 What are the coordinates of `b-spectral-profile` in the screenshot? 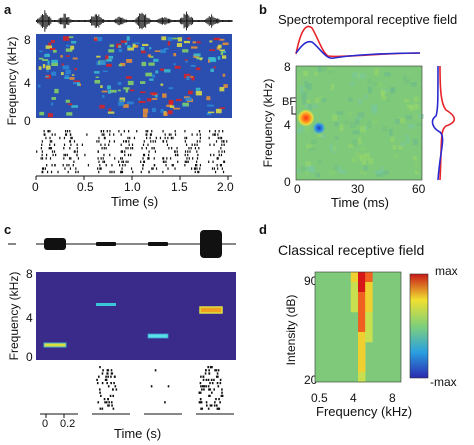 It's located at (443, 123).